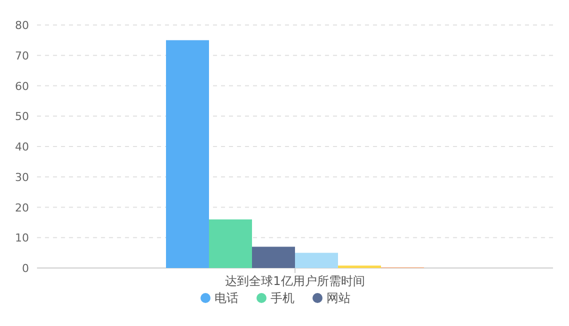 The height and width of the screenshot is (326, 569). What do you see at coordinates (22, 55) in the screenshot?
I see `y-tick-label: 70` at bounding box center [22, 55].